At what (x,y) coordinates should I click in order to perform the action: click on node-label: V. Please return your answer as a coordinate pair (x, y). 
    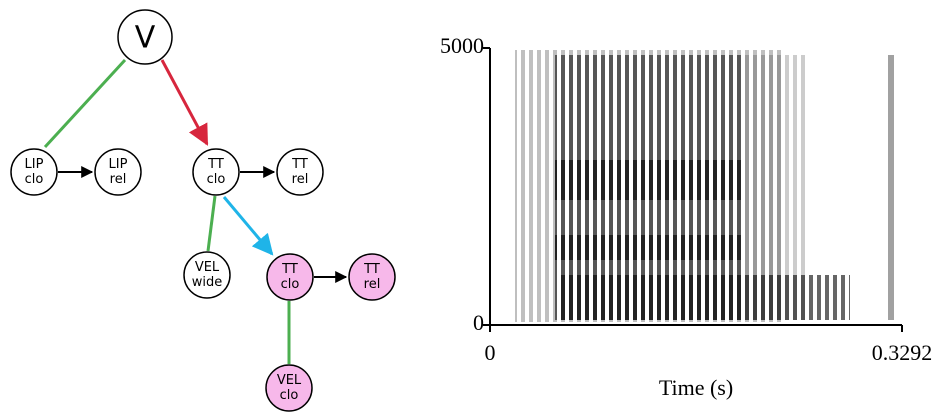
    Looking at the image, I should click on (145, 38).